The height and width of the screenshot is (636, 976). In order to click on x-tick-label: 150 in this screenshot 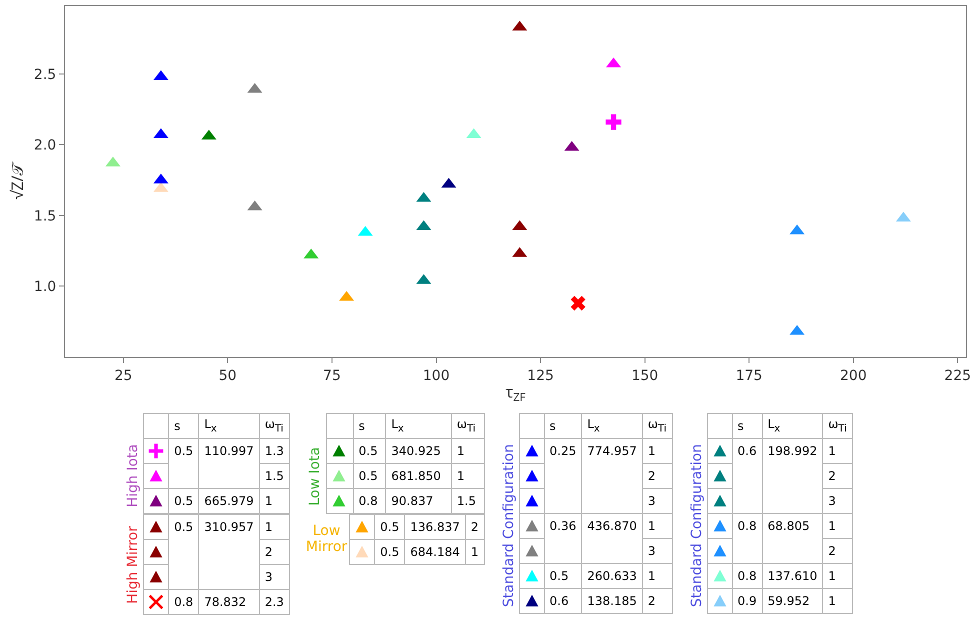, I will do `click(644, 376)`.